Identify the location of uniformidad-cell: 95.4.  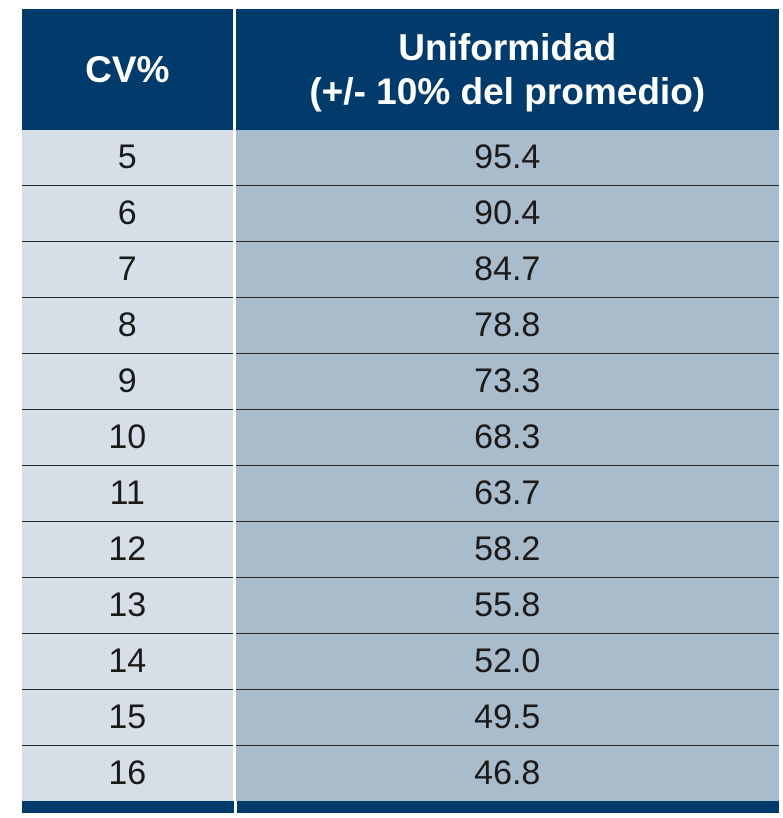
(506, 158).